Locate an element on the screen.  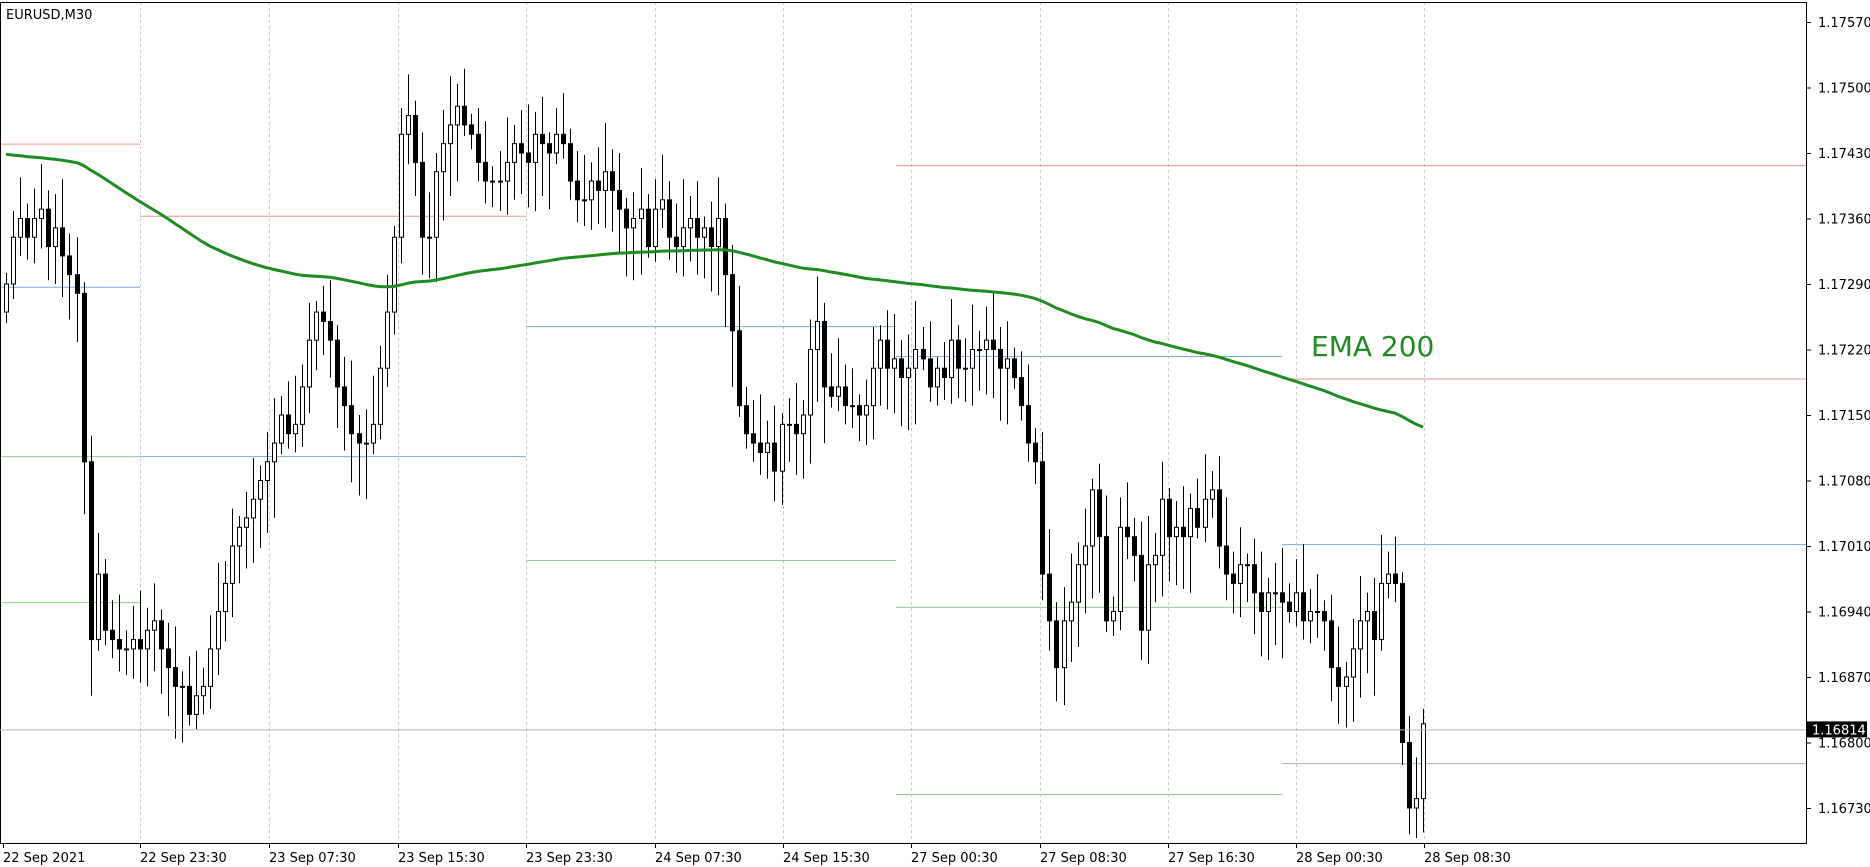
symbol-label: EURUSD,M30 is located at coordinates (49, 15).